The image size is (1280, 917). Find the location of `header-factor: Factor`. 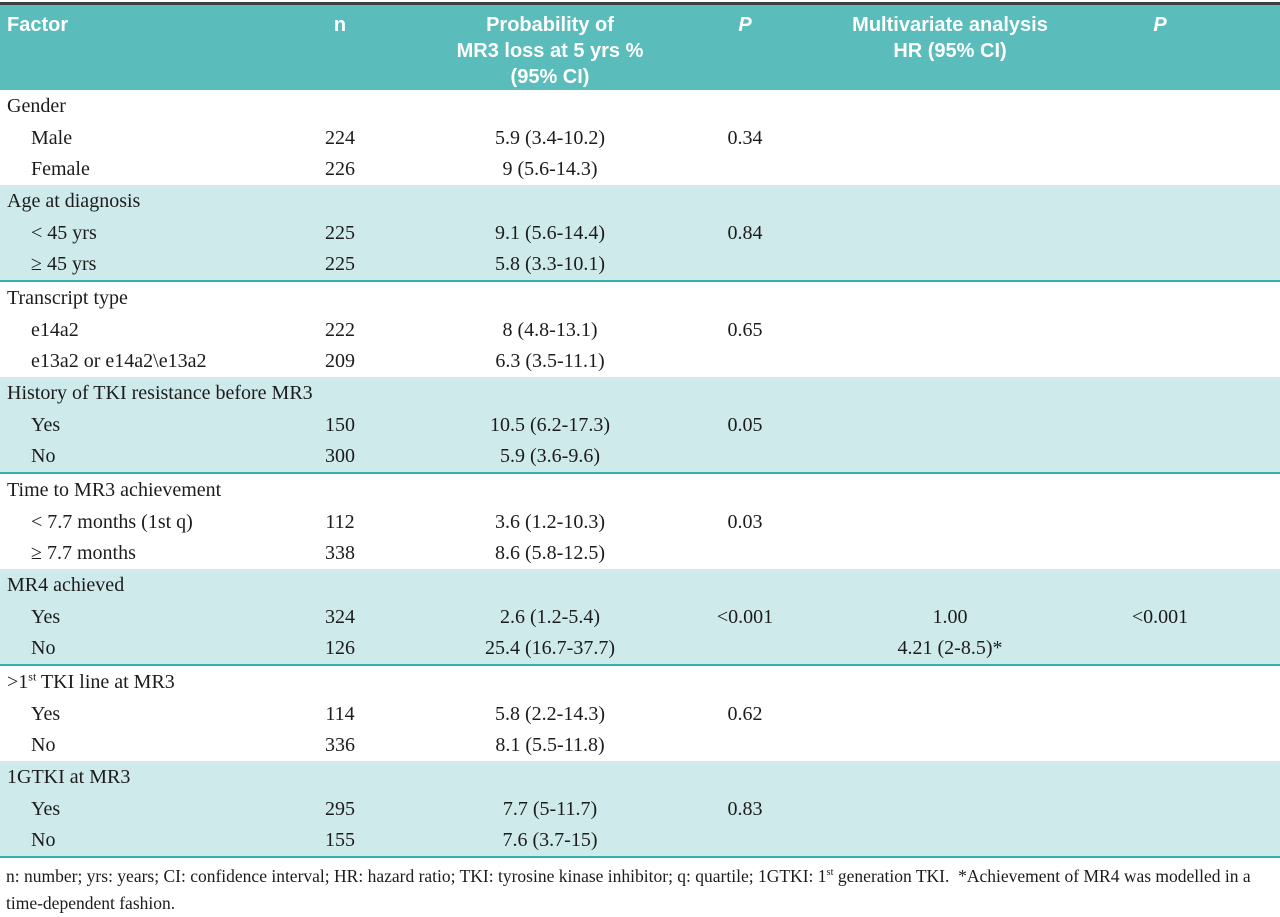

header-factor: Factor is located at coordinates (140, 47).